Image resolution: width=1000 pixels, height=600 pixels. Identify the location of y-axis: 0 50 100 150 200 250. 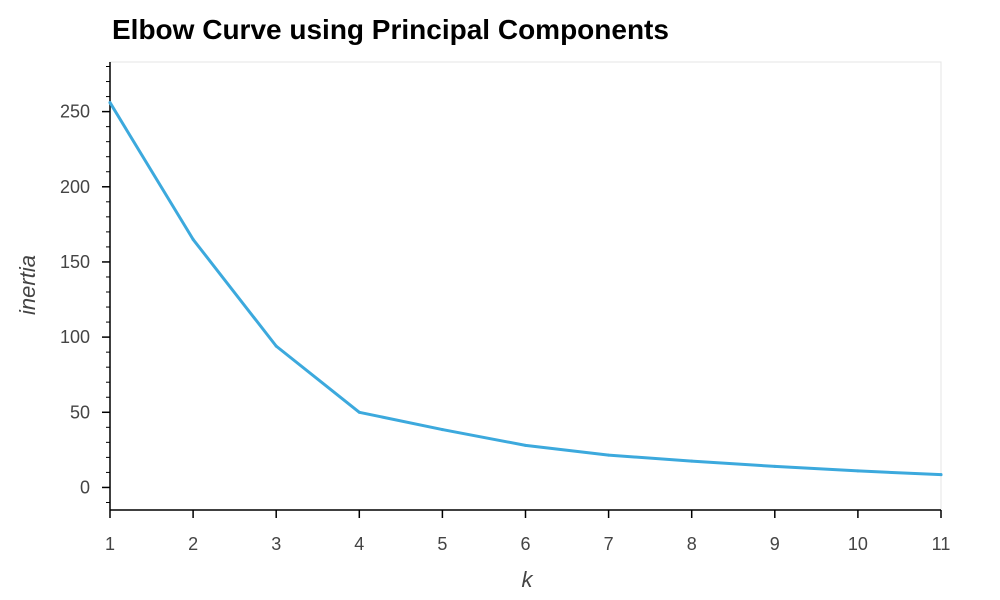
(85, 286).